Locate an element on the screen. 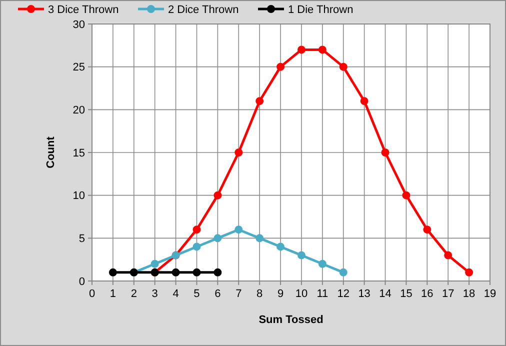 Image resolution: width=506 pixels, height=346 pixels. x-tick-label: 0 is located at coordinates (92, 294).